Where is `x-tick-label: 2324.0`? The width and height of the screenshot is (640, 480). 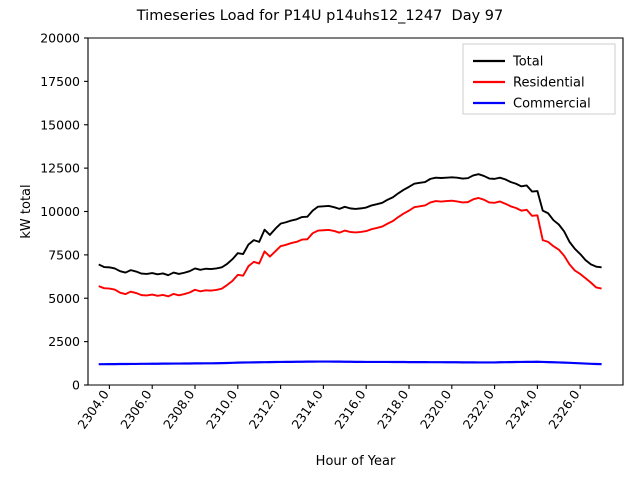
x-tick-label: 2324.0 is located at coordinates (520, 409).